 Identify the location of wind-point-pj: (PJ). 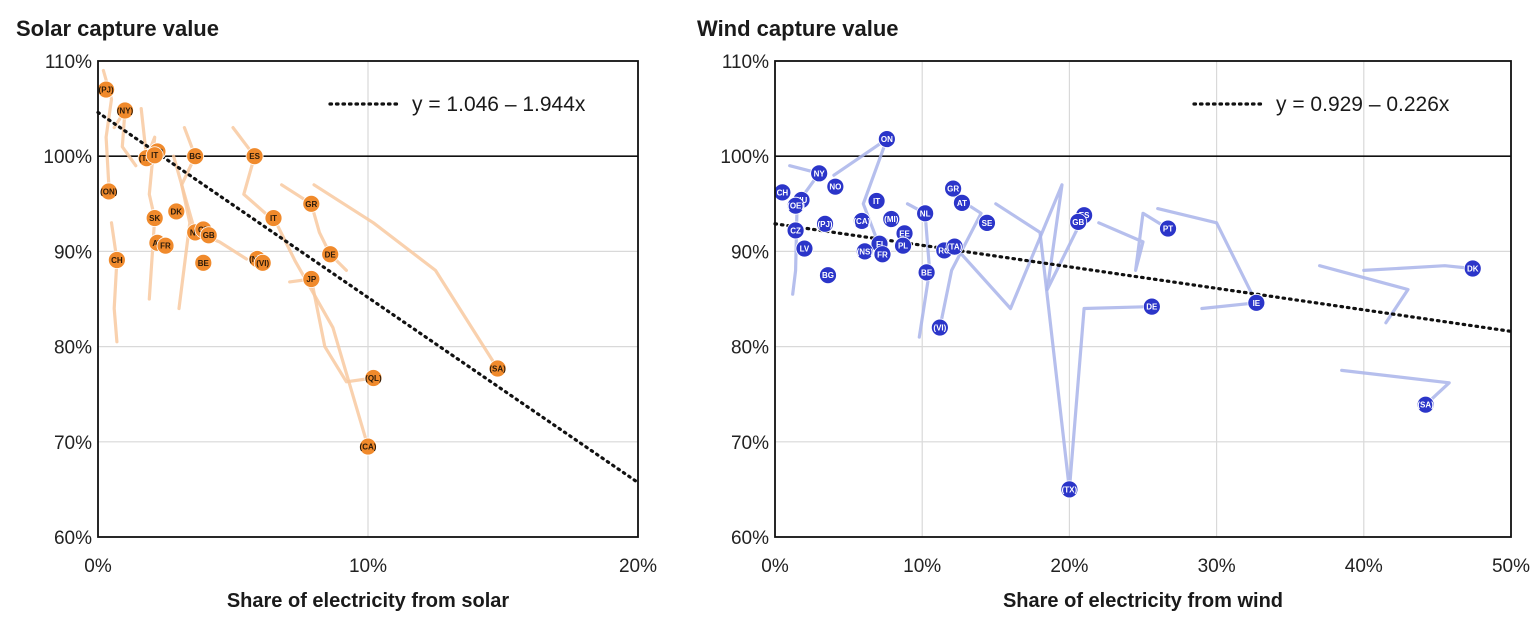
(825, 223).